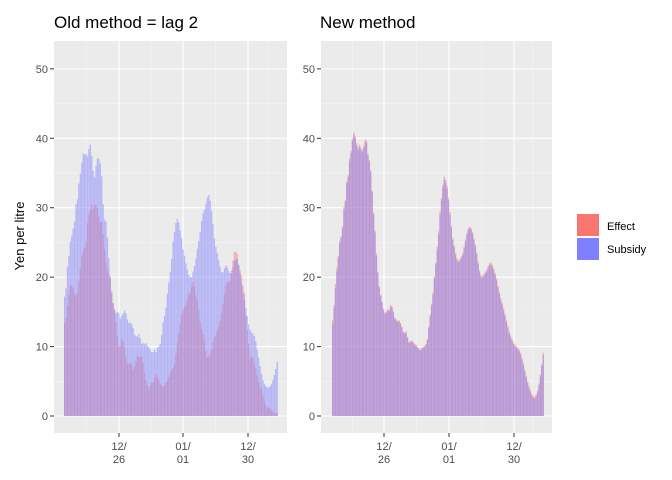  Describe the element at coordinates (367, 22) in the screenshot. I see `panel-title-new-method: New method` at that location.